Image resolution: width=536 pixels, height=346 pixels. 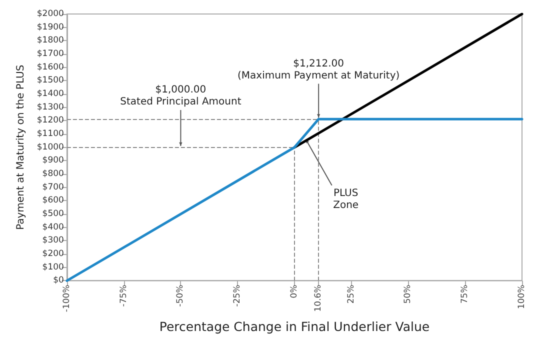 What do you see at coordinates (318, 70) in the screenshot?
I see `annotation: $1,212.00 (Maximum Payment at Maturity)` at bounding box center [318, 70].